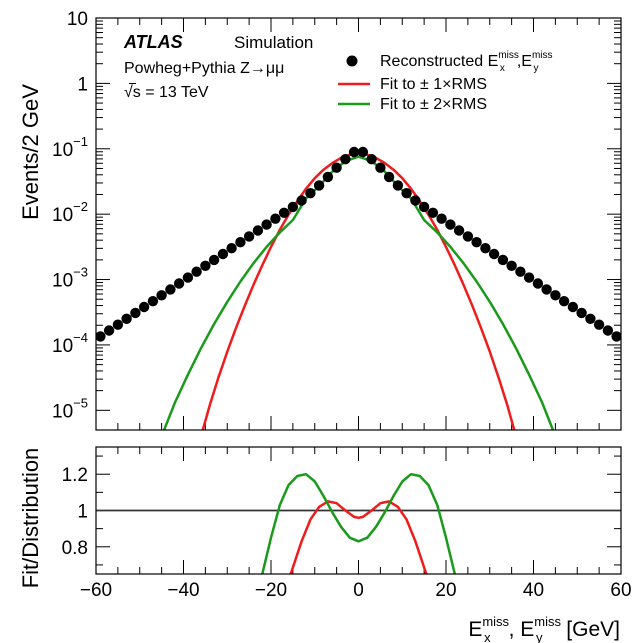 This screenshot has width=636, height=643. What do you see at coordinates (82, 84) in the screenshot?
I see `y-tick-base: 1` at bounding box center [82, 84].